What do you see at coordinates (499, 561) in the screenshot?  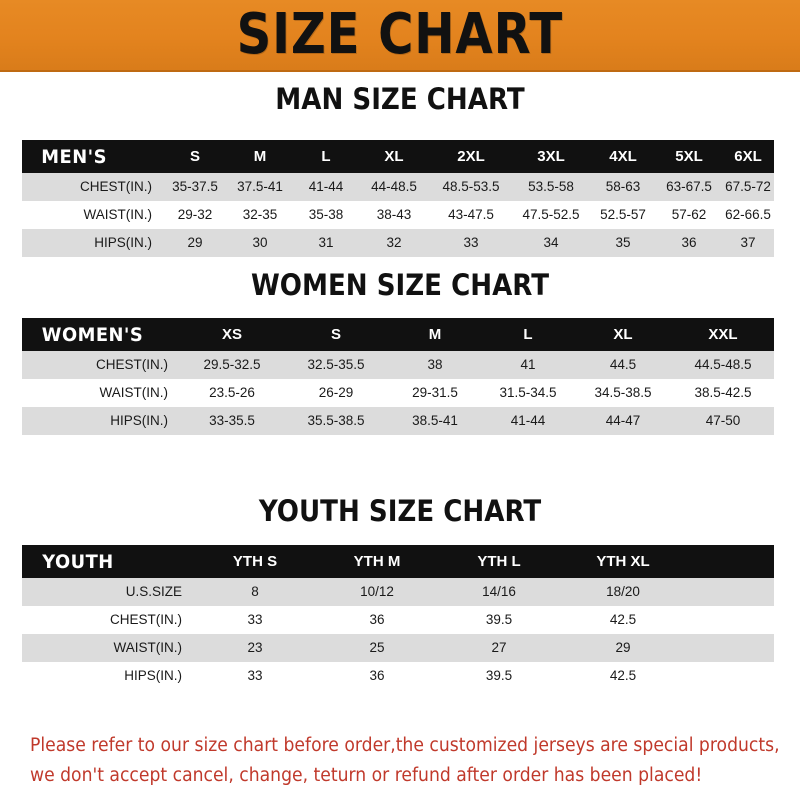 I see `youth-column-header: YTH L` at bounding box center [499, 561].